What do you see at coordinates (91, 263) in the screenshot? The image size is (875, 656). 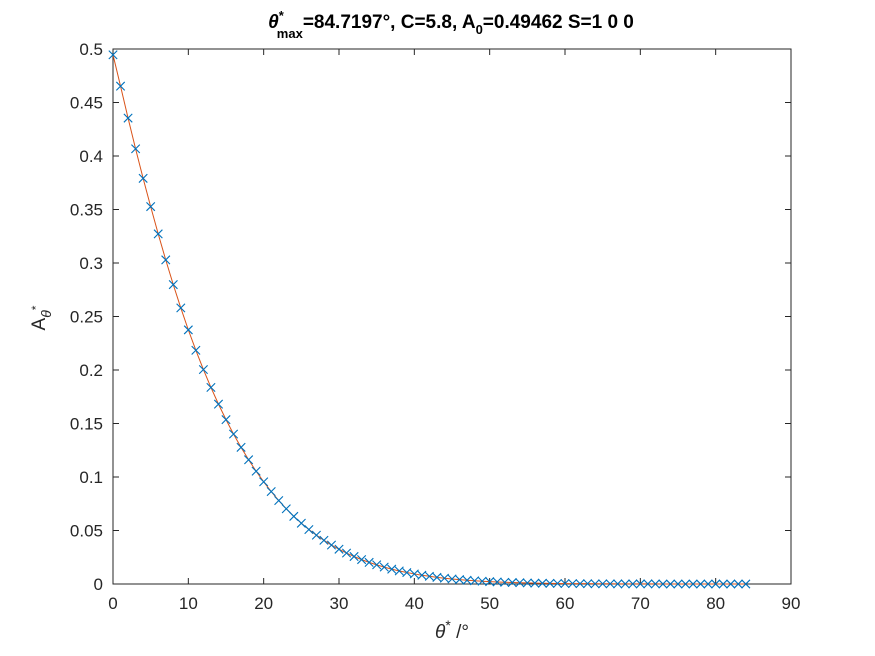 I see `y-tick-label: 0.3` at bounding box center [91, 263].